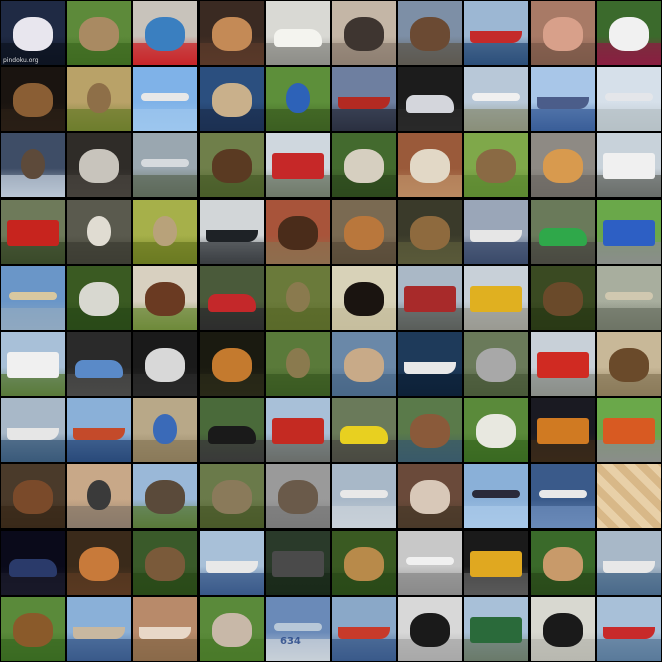 Image resolution: width=662 pixels, height=662 pixels. What do you see at coordinates (563, 494) in the screenshot?
I see `airplane-subject` at bounding box center [563, 494].